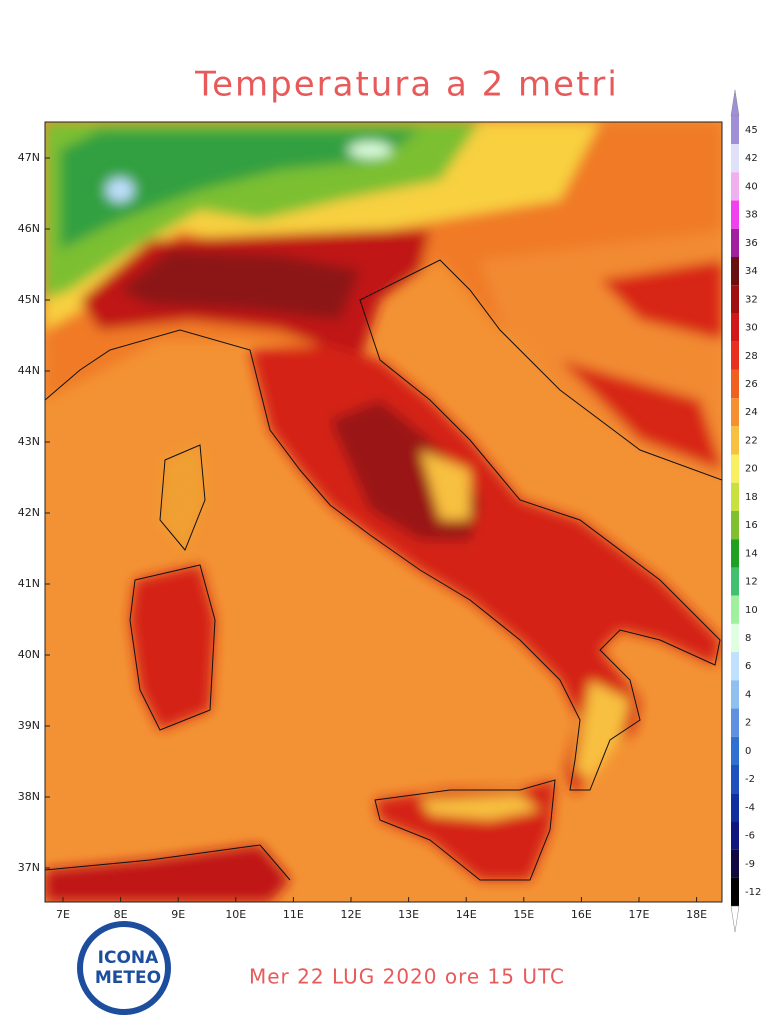 The width and height of the screenshot is (768, 1028). I want to click on lon-label: 18E, so click(696, 914).